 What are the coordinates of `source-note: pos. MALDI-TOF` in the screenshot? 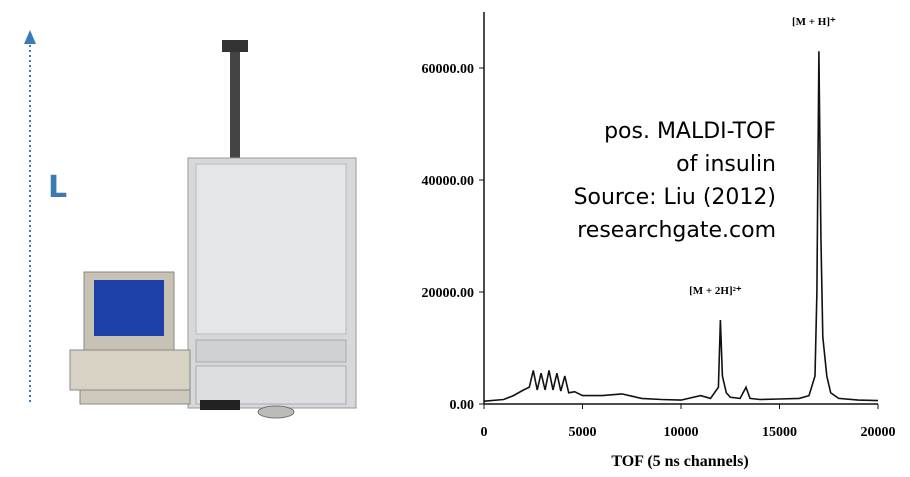 It's located at (690, 131).